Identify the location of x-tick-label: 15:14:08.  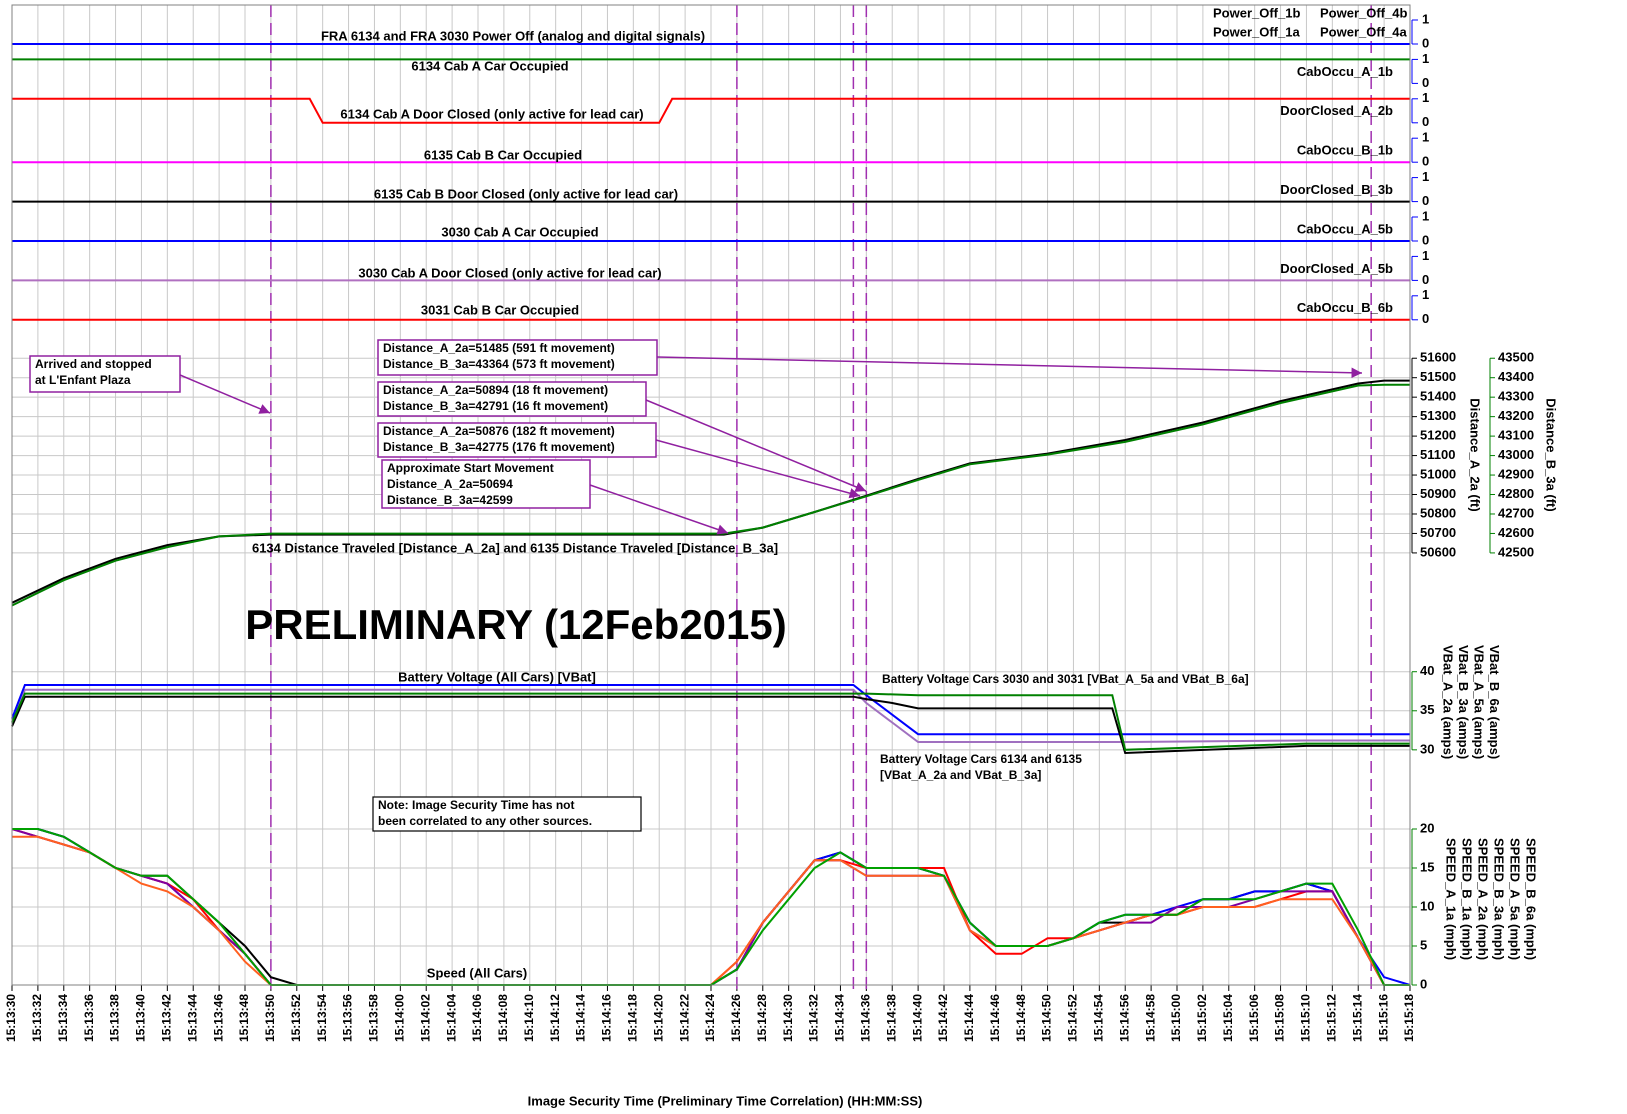
(503, 1018).